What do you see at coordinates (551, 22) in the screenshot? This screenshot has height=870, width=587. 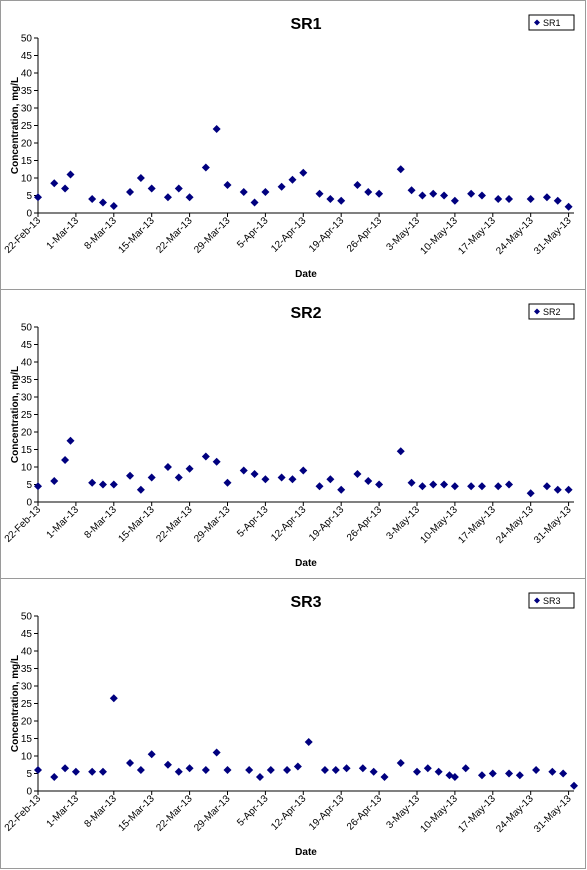 I see `legend-box` at bounding box center [551, 22].